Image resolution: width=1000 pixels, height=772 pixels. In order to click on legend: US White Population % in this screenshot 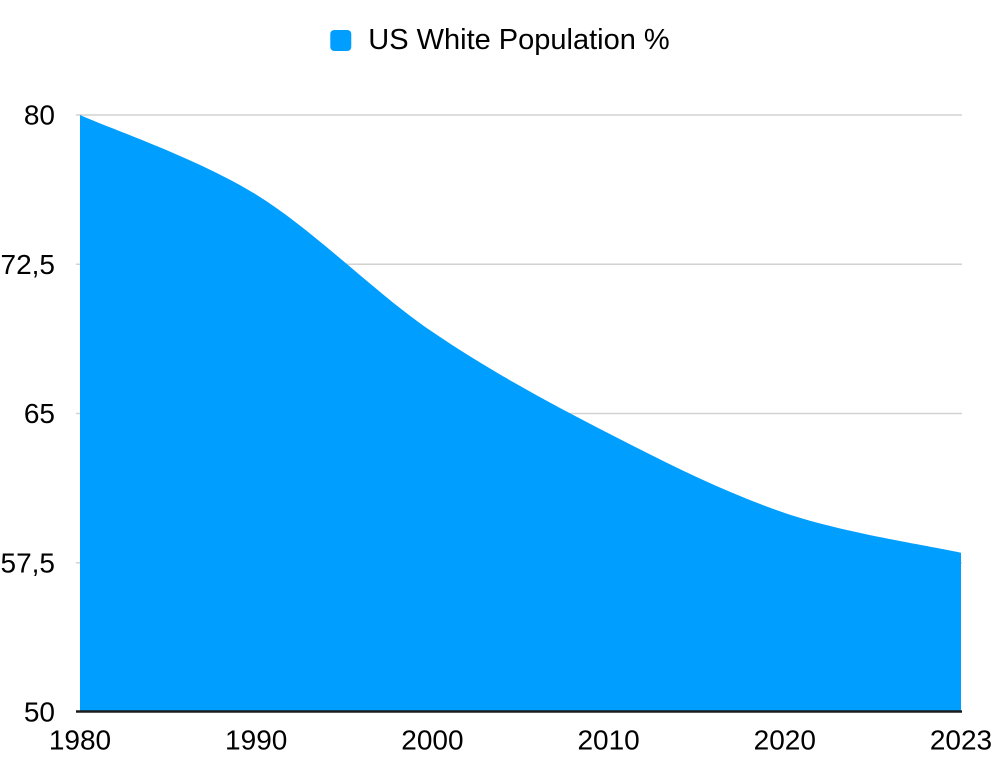, I will do `click(500, 40)`.